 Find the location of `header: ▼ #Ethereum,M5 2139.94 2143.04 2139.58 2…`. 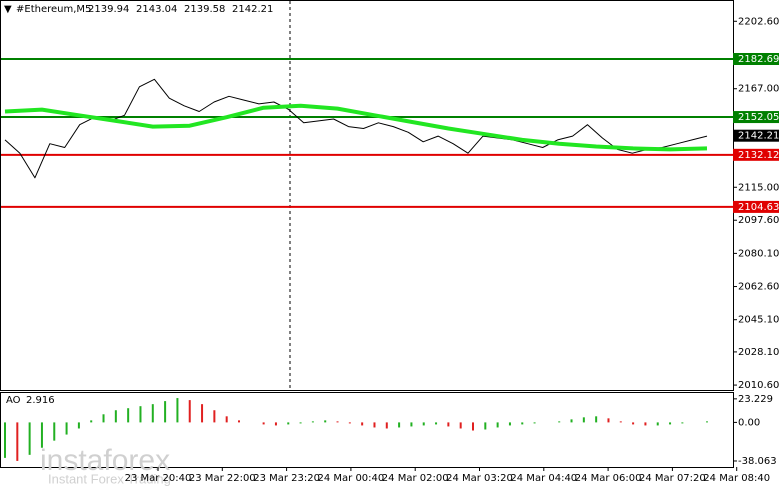

header: ▼ #Ethereum,M5 2139.94 2143.04 2139.58 2… is located at coordinates (138, 9).